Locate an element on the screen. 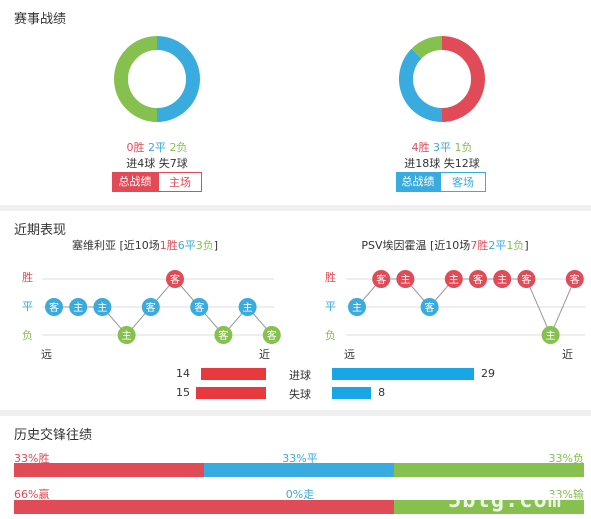 The width and height of the screenshot is (591, 519). right-scored-value: 29 is located at coordinates (488, 373).